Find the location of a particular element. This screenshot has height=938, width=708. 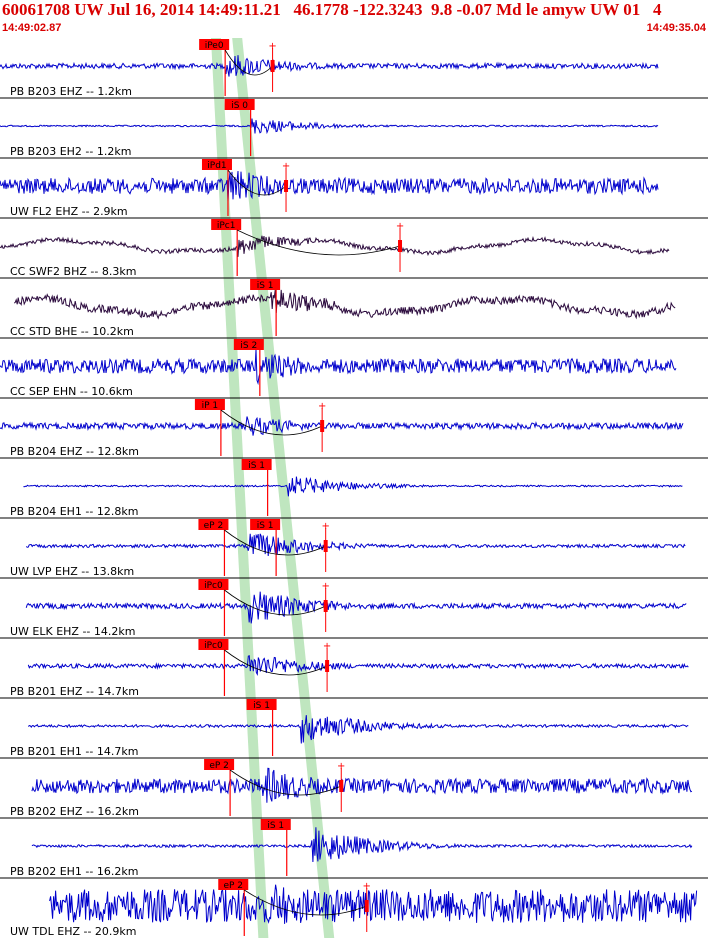

time-window-end: 14:49:35.04 is located at coordinates (676, 28).